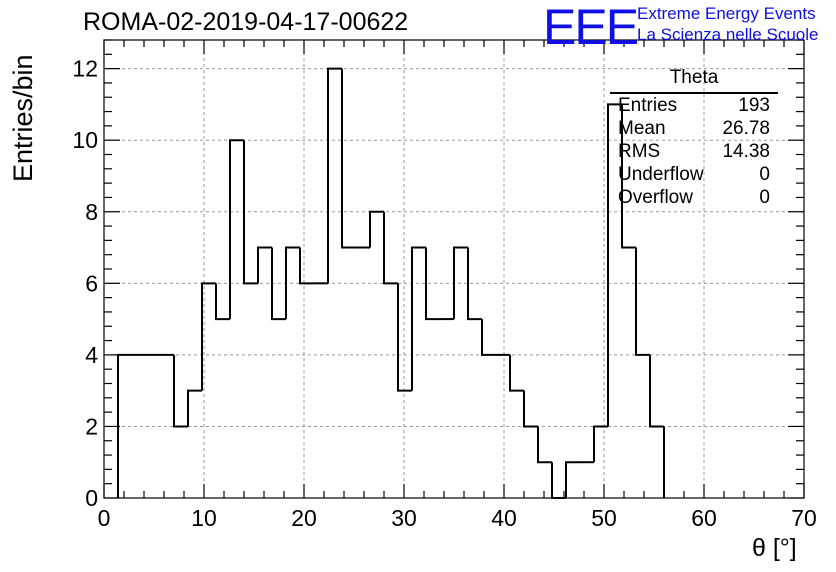 The image size is (836, 572). Describe the element at coordinates (85, 140) in the screenshot. I see `y-tick-label: 10` at that location.